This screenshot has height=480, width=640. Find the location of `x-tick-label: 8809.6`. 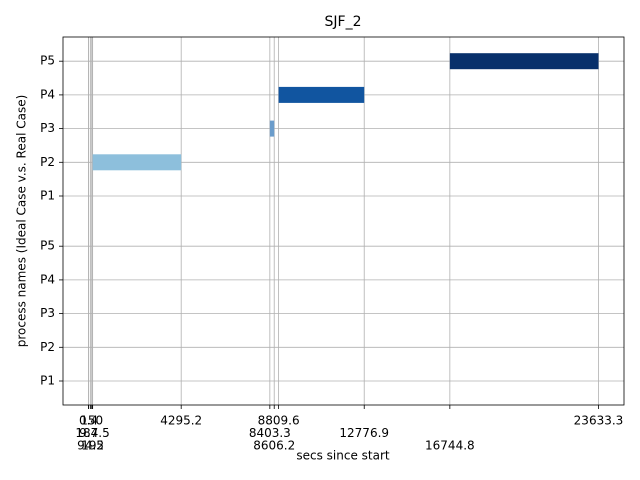

x-tick-label: 8809.6 is located at coordinates (279, 421).